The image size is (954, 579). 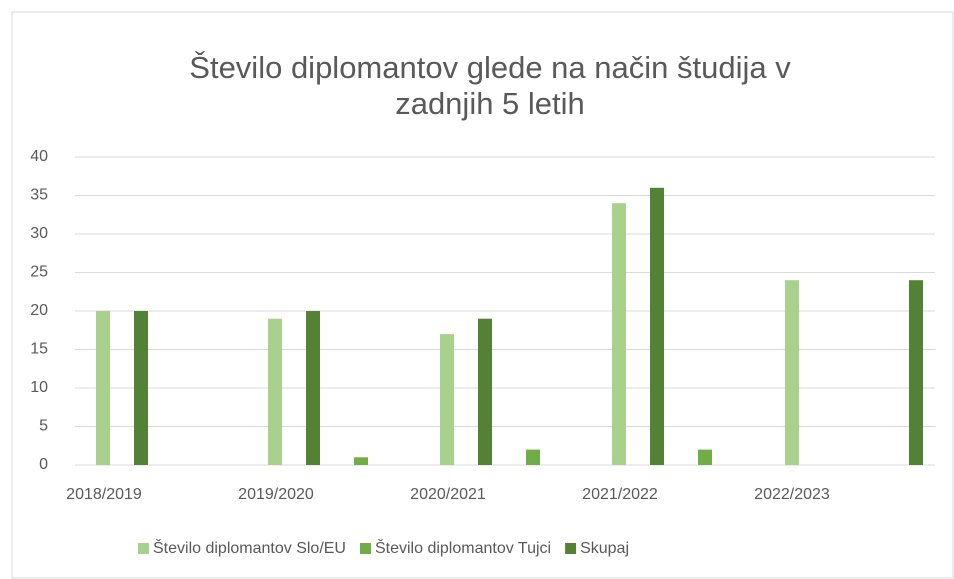 I want to click on x-tick-label: 2022/2023, so click(x=792, y=494).